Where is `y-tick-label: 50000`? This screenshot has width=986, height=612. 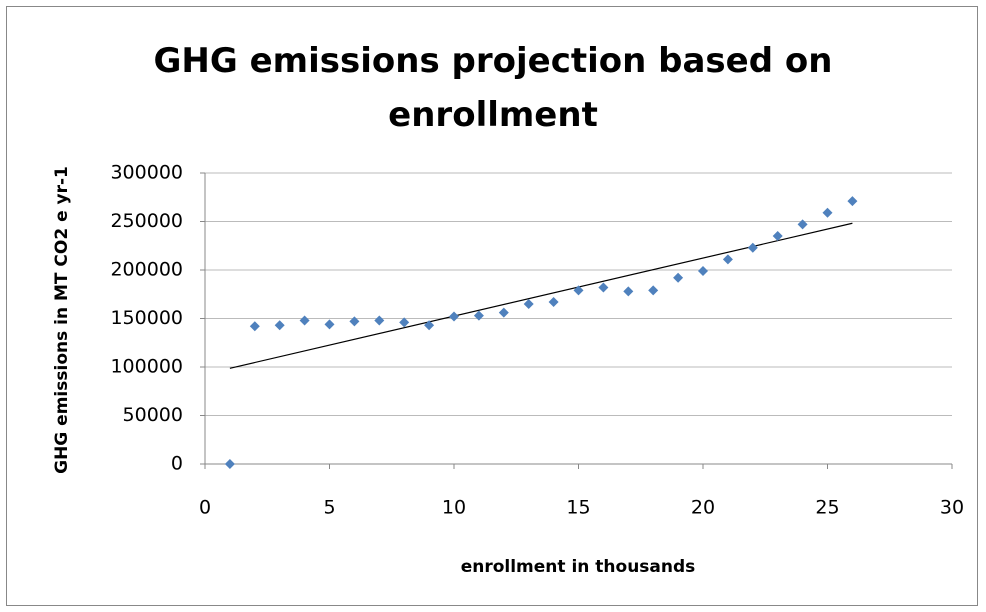 y-tick-label: 50000 is located at coordinates (153, 415).